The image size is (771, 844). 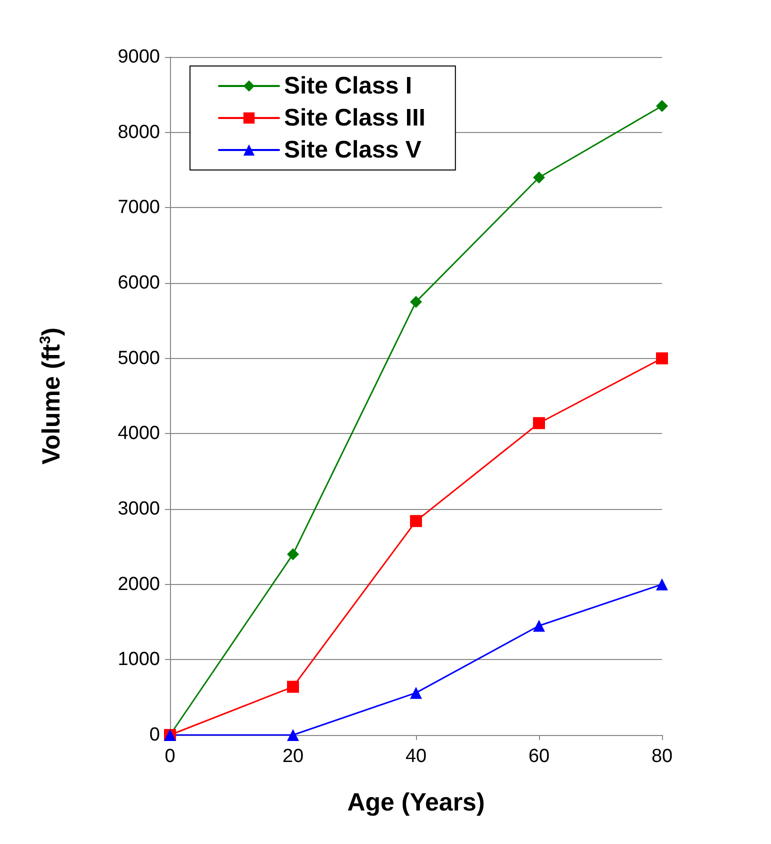 What do you see at coordinates (139, 207) in the screenshot?
I see `y-tick-label: 7000` at bounding box center [139, 207].